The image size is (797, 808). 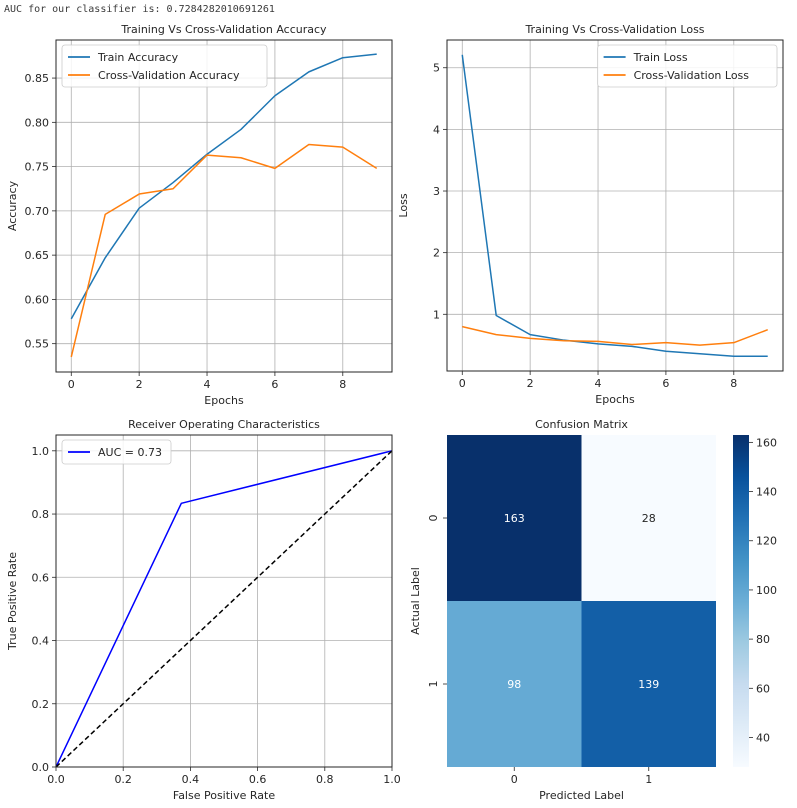 I want to click on roc-ylabel: True Positive Rate, so click(x=12, y=601).